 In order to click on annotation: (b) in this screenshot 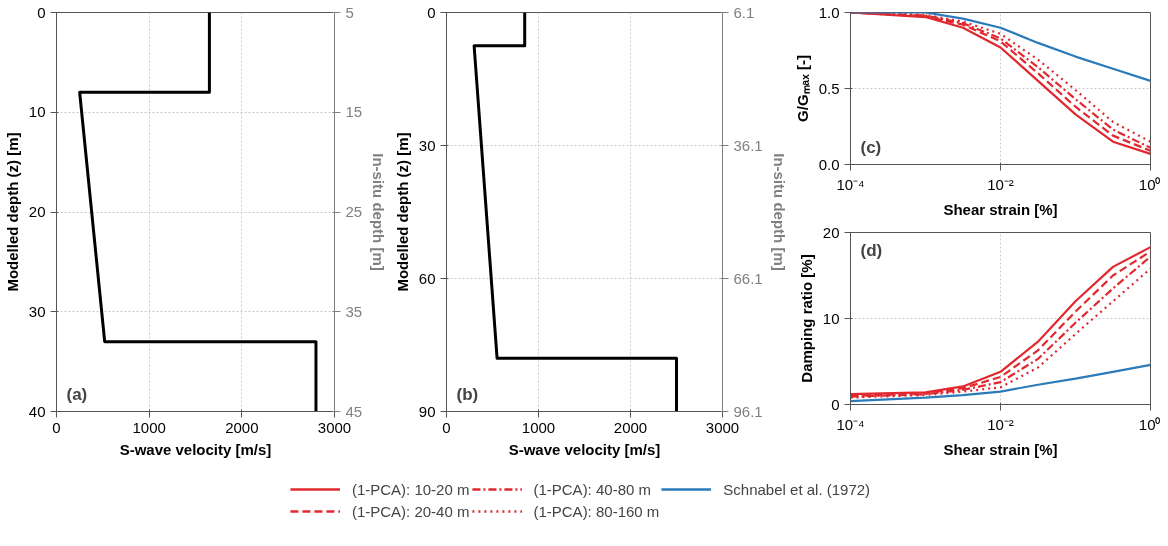, I will do `click(467, 394)`.